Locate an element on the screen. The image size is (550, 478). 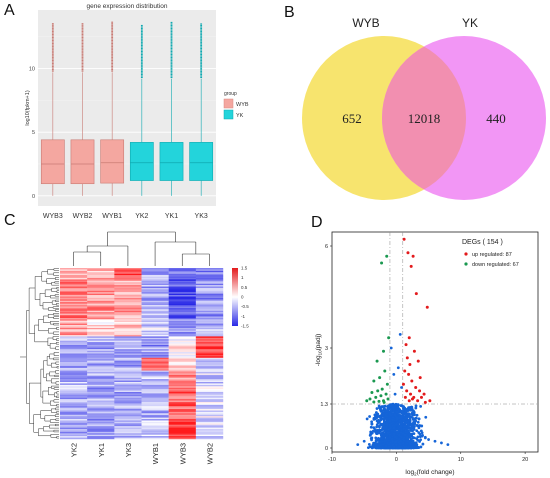
x-tick-label: YK2 is located at coordinates (141, 216).